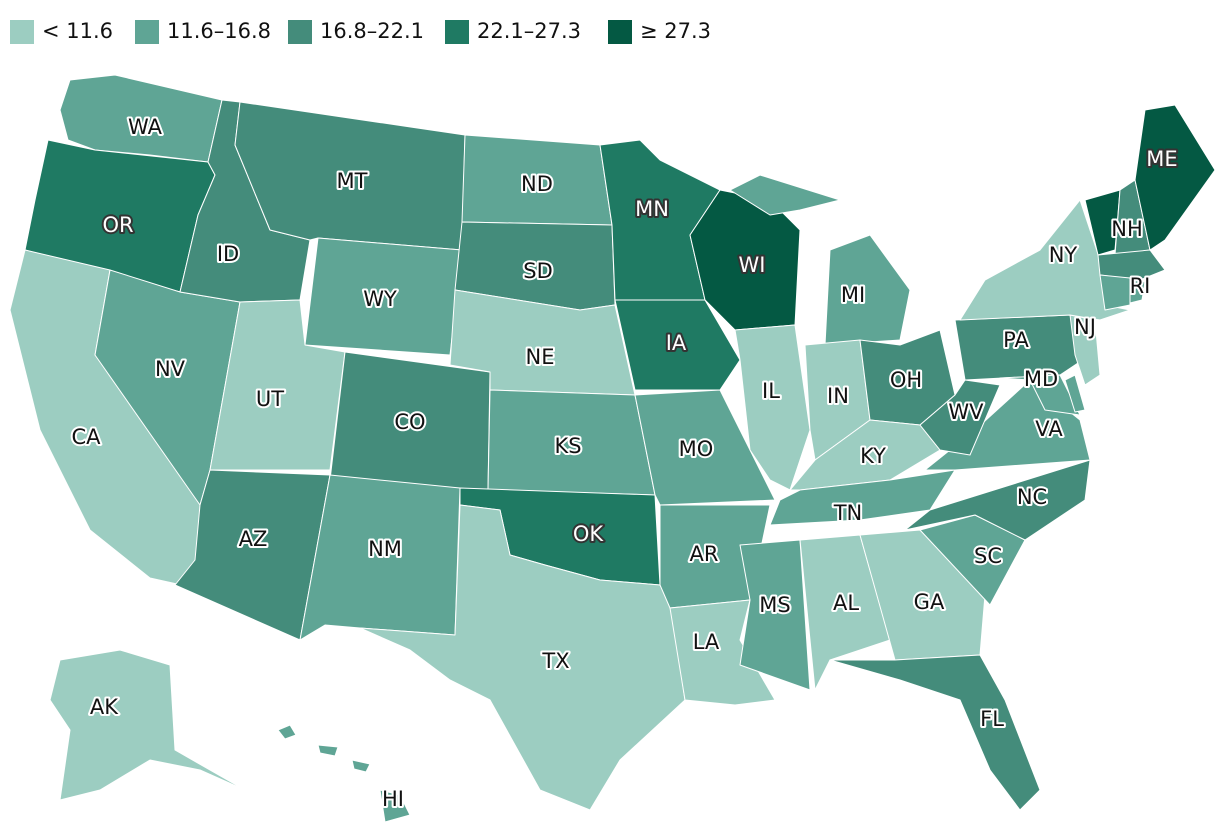 This screenshot has width=1220, height=836. I want to click on state-label: CA, so click(86, 437).